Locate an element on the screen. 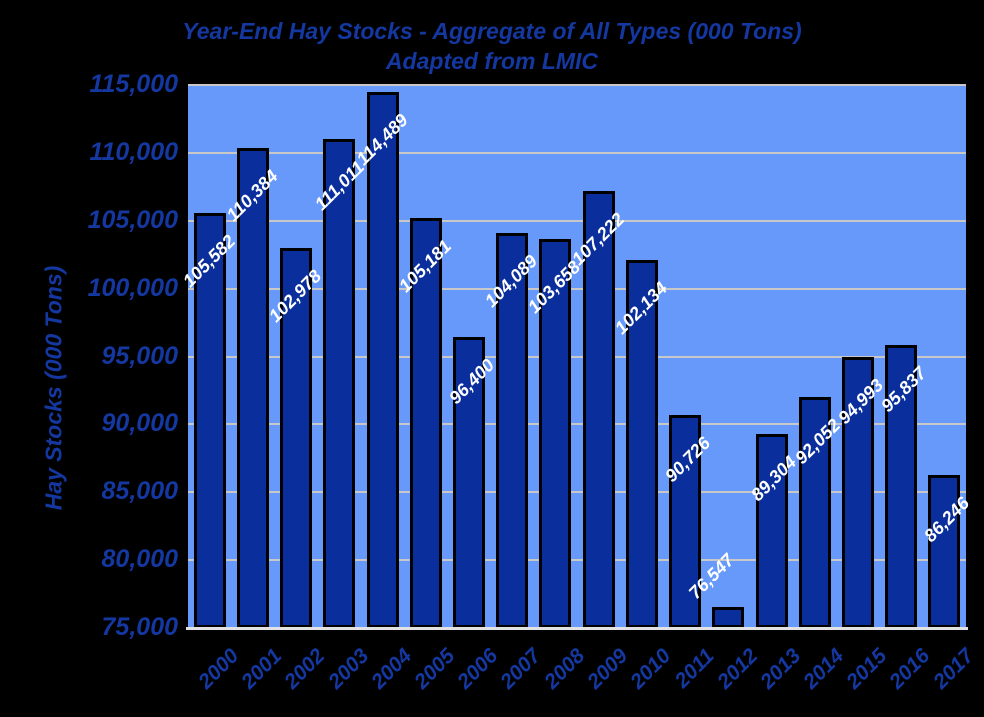 The height and width of the screenshot is (717, 984). bar-2013: 89,304 is located at coordinates (774, 530).